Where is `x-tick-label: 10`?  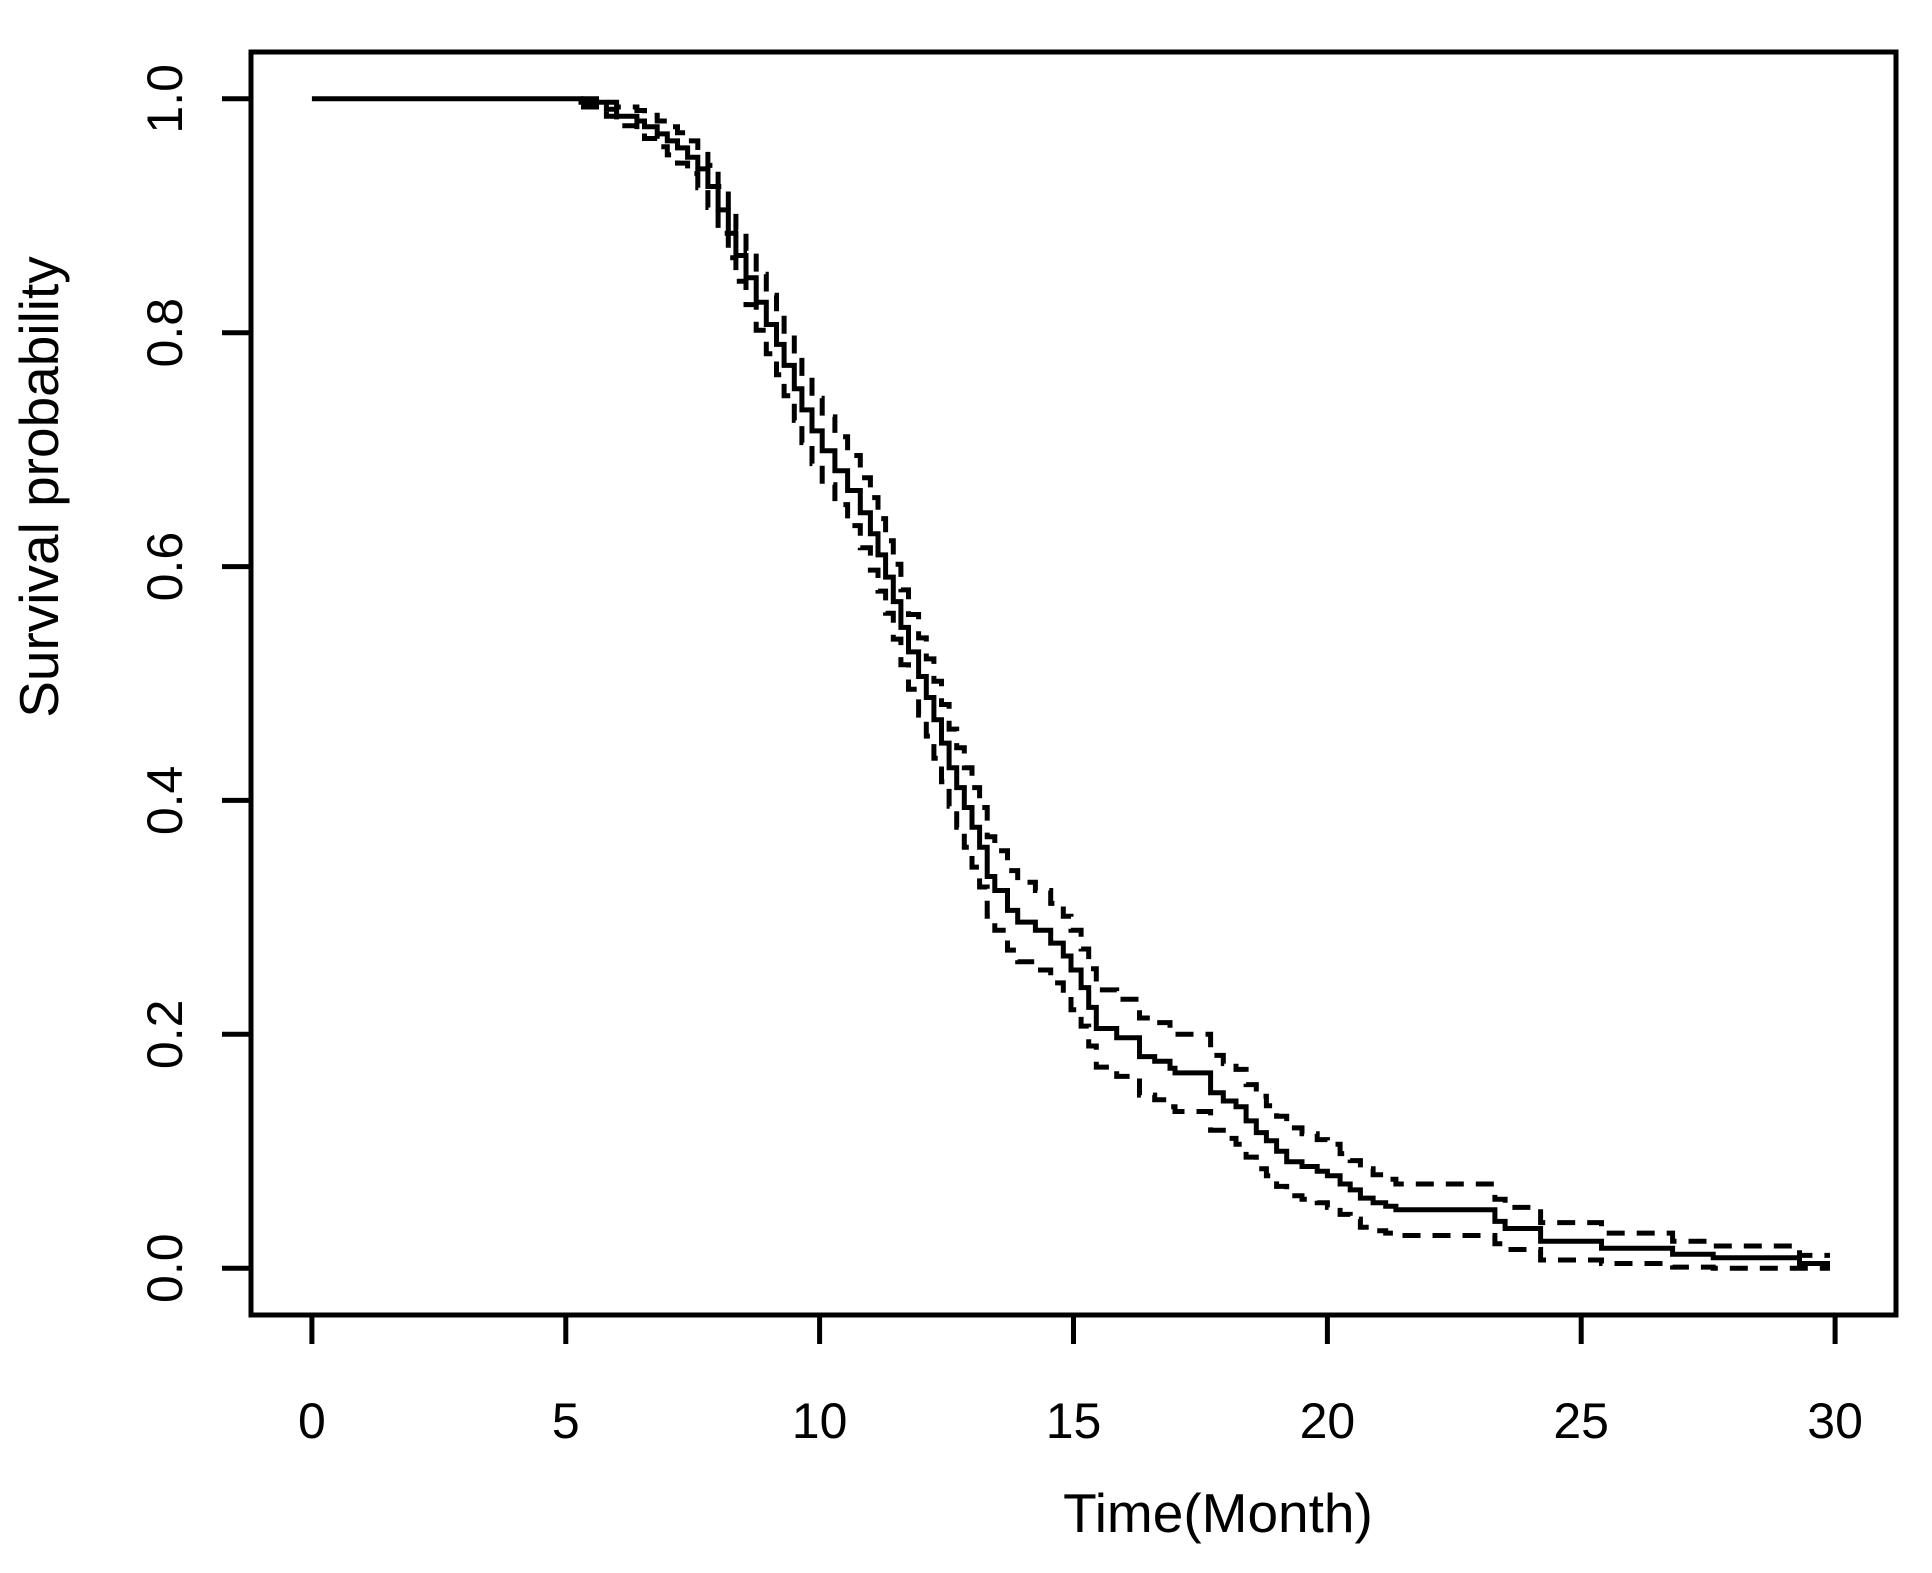
x-tick-label: 10 is located at coordinates (820, 1421).